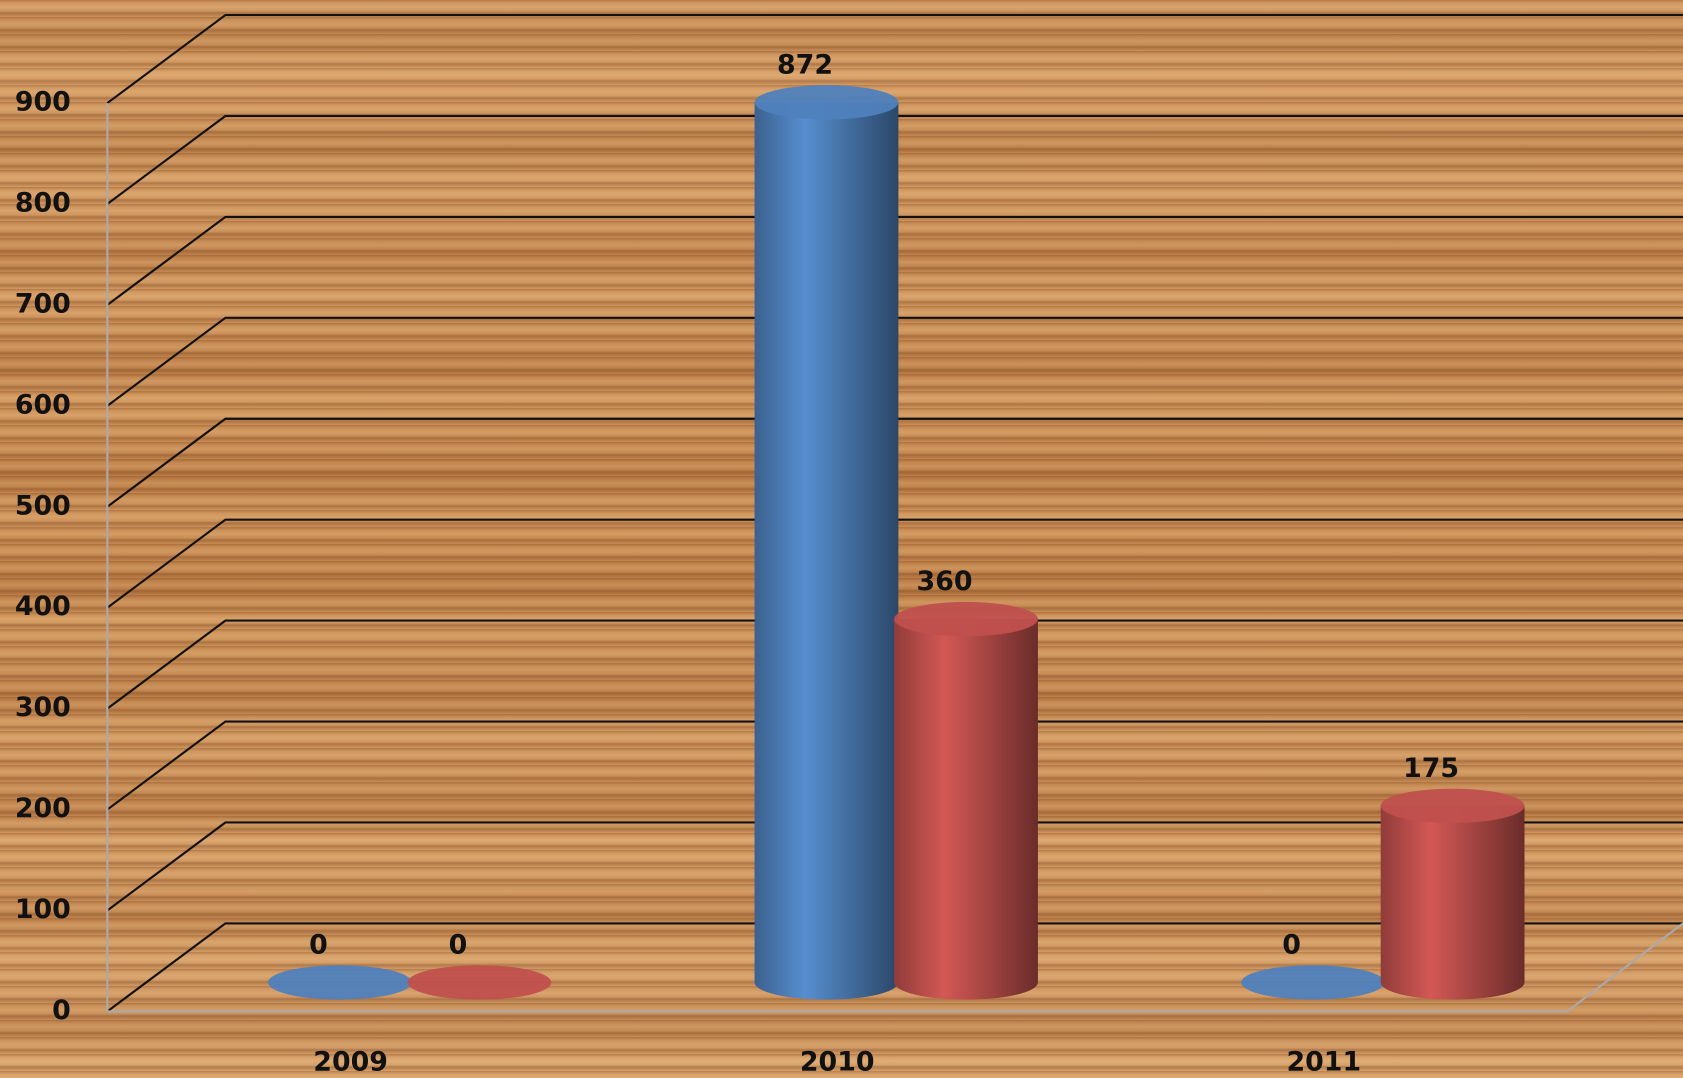 This screenshot has height=1078, width=1683. I want to click on data-label: 175, so click(1431, 768).